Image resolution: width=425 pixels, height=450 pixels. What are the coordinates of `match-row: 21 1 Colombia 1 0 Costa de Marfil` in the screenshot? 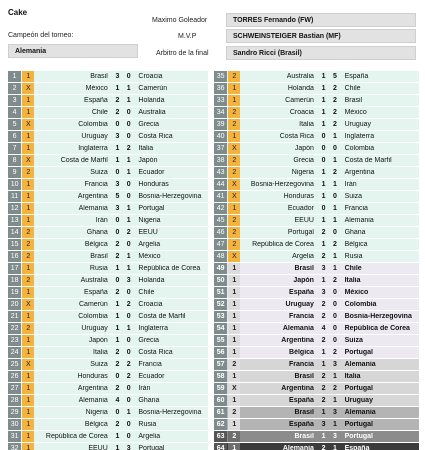 It's located at (108, 317).